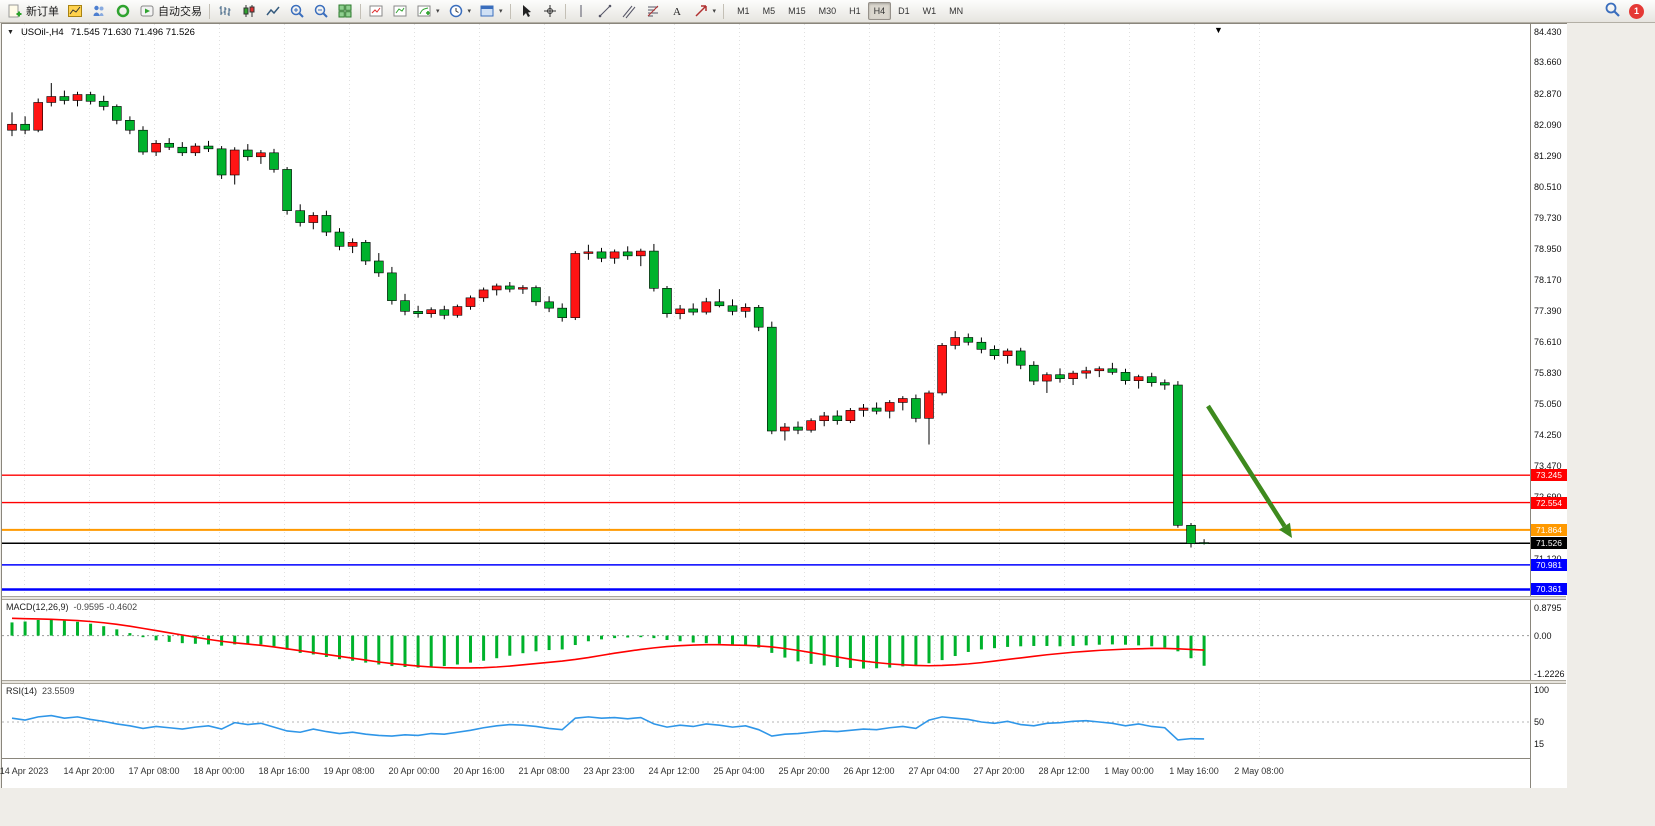  What do you see at coordinates (904, 11) in the screenshot?
I see `timeframe-D1: D1` at bounding box center [904, 11].